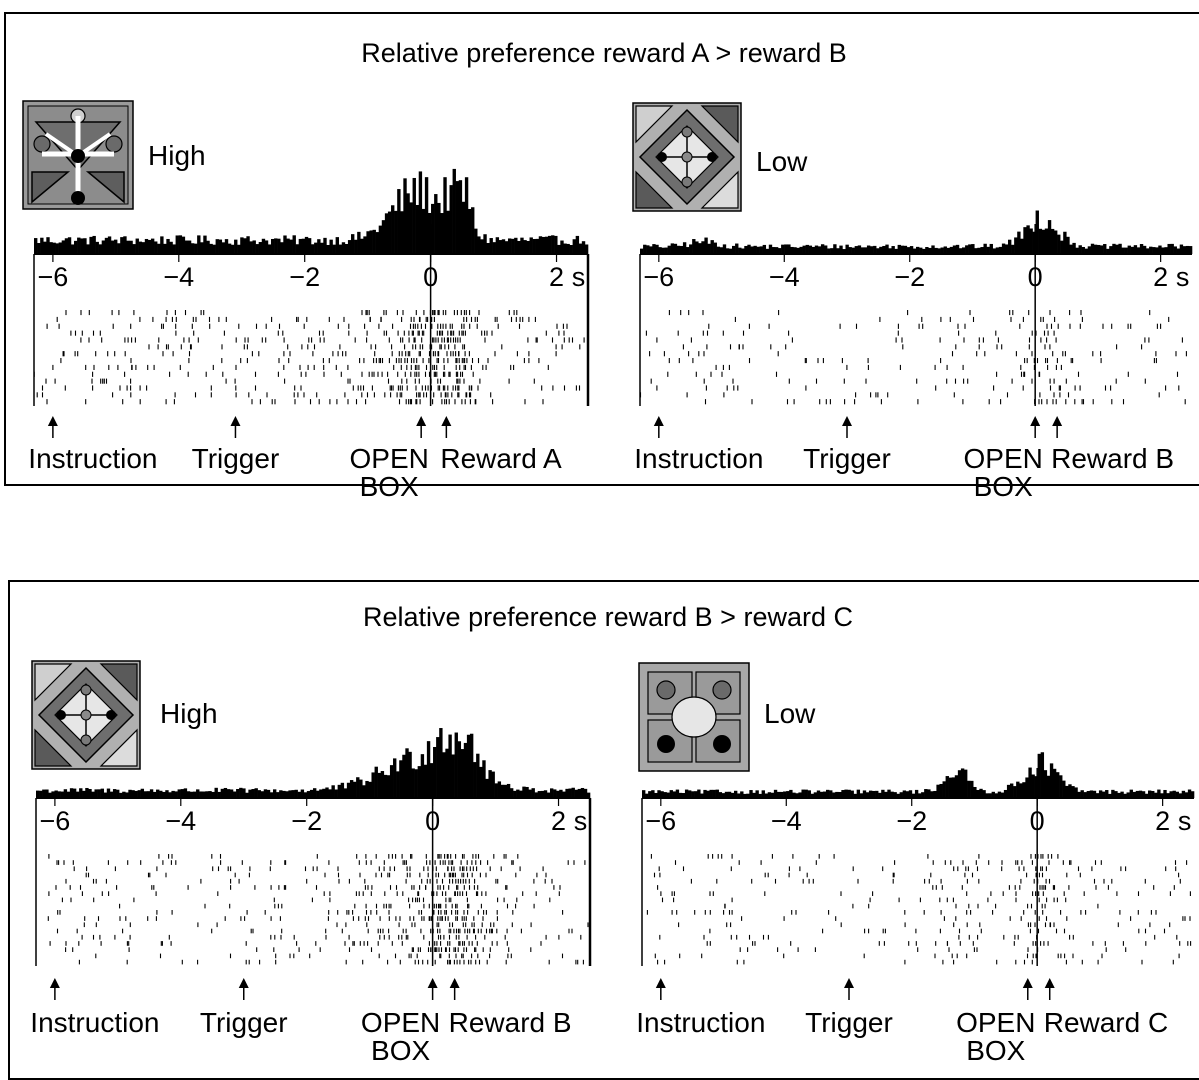 The width and height of the screenshot is (1199, 1080). Describe the element at coordinates (244, 1022) in the screenshot. I see `event-label: Trigger` at that location.